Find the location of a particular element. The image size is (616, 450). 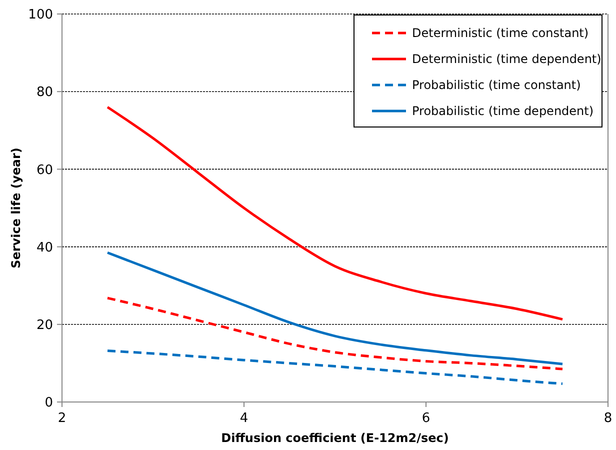

x-tick-label: 6 is located at coordinates (426, 418).